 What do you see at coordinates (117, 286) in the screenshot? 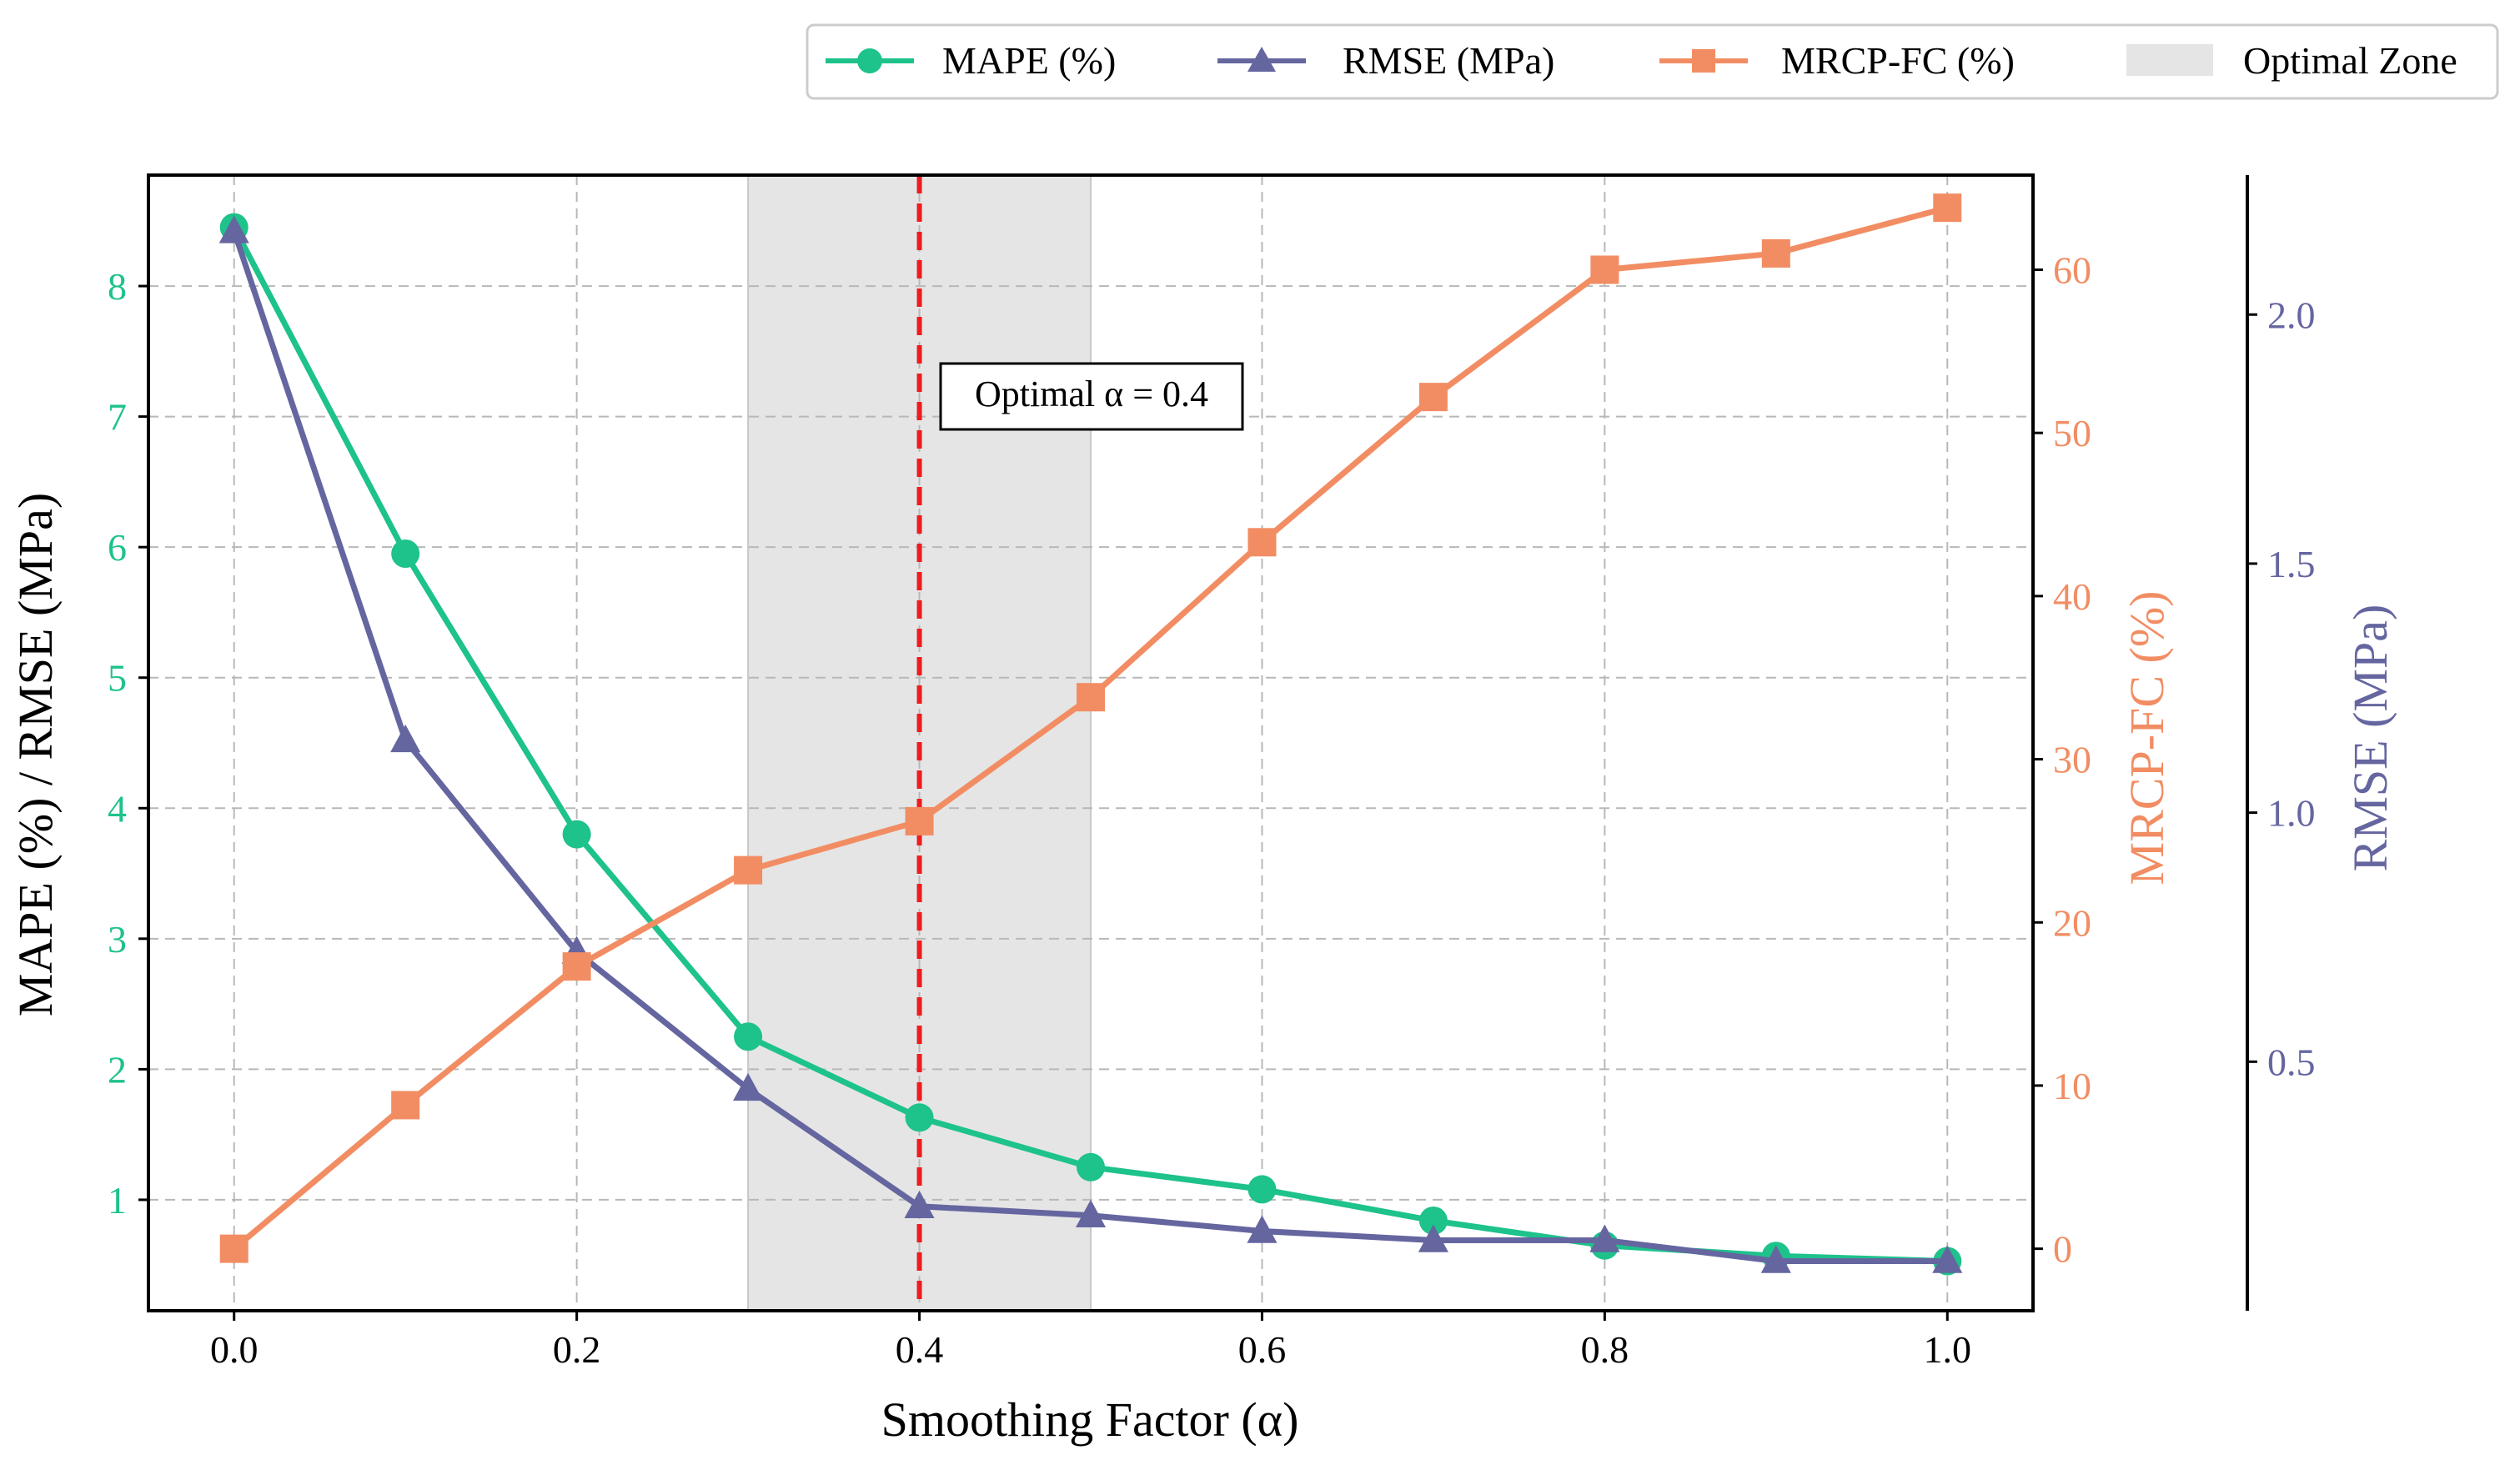
I see `y-left-tick-label: 8` at bounding box center [117, 286].